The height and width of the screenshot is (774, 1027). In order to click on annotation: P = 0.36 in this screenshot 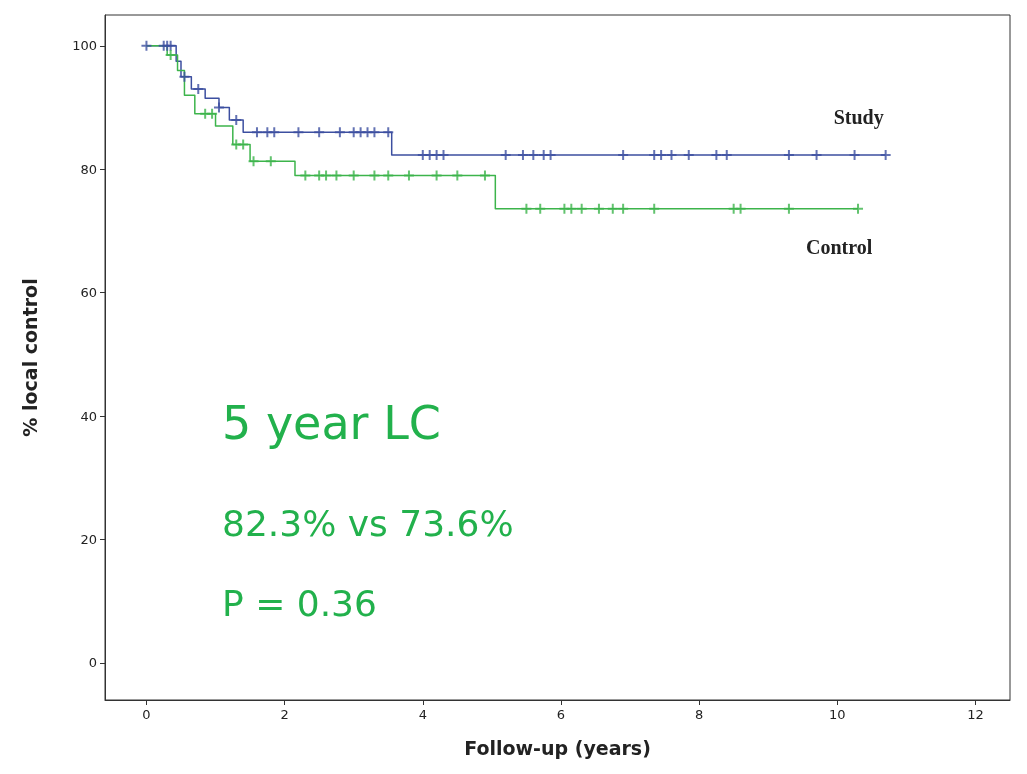, I will do `click(299, 603)`.